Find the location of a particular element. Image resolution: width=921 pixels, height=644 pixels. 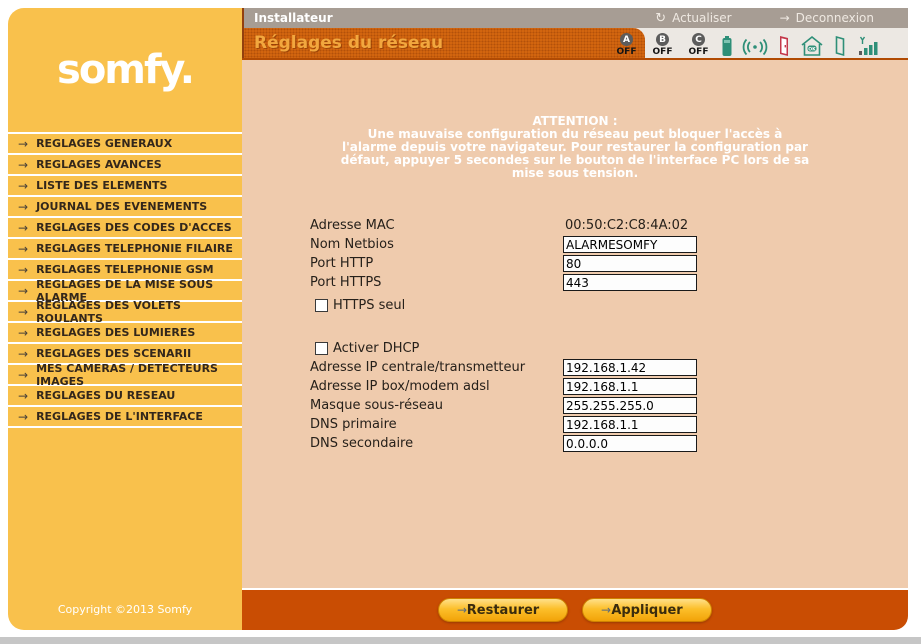

sidebar-item-label: REGLAGES AVANCES is located at coordinates (99, 164).